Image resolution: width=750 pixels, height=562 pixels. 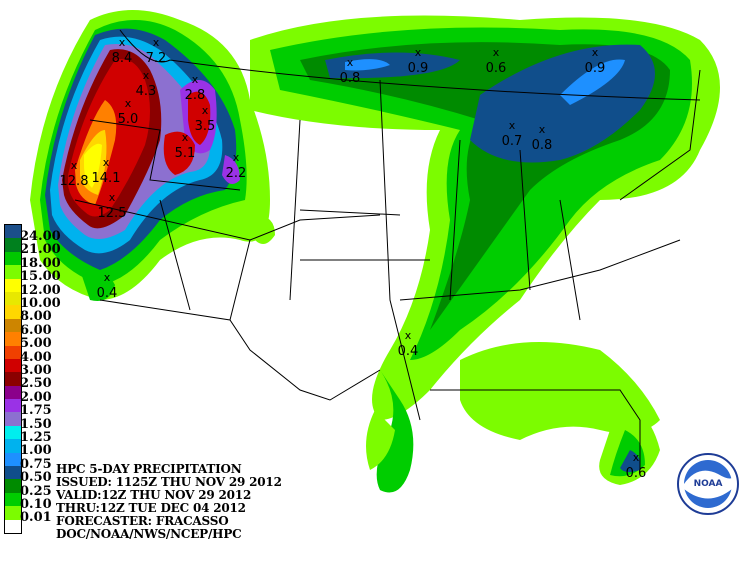 What do you see at coordinates (36, 504) in the screenshot?
I see `legend-label: 0.10` at bounding box center [36, 504].